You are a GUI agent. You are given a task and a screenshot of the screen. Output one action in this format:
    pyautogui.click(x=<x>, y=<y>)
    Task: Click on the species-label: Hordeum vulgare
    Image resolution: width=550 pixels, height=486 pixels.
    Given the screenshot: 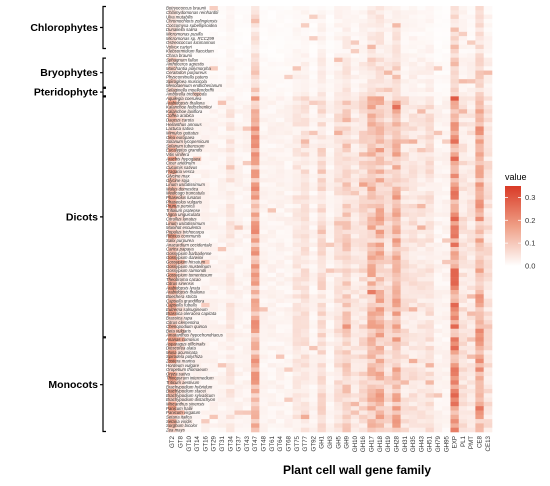 What is the action you would take?
    pyautogui.click(x=183, y=365)
    